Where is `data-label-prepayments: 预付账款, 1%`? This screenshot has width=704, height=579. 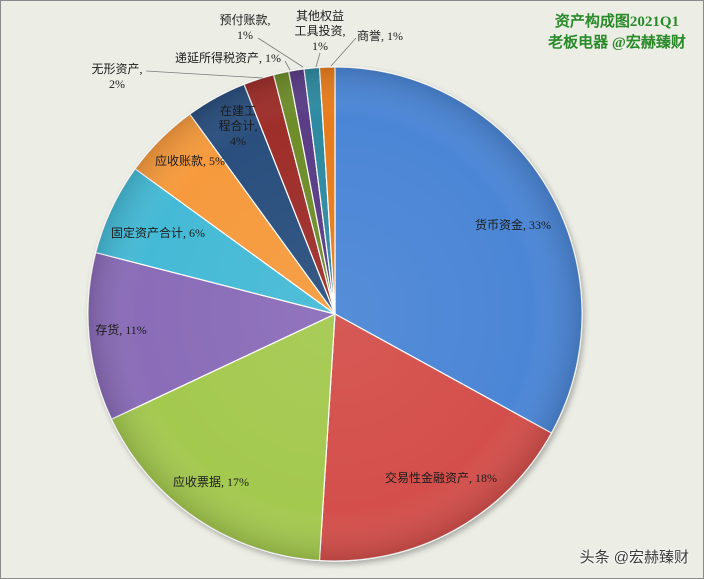
data-label-prepayments: 预付账款, 1% is located at coordinates (244, 27).